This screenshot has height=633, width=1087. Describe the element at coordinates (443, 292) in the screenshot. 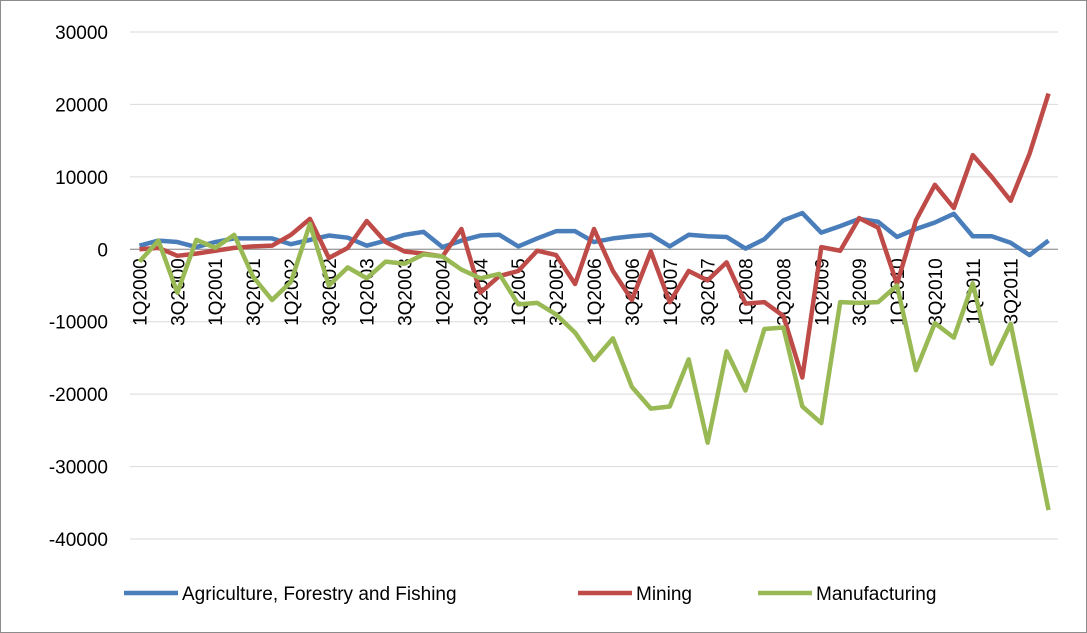

I see `x-tick-label: 1Q2004` at that location.